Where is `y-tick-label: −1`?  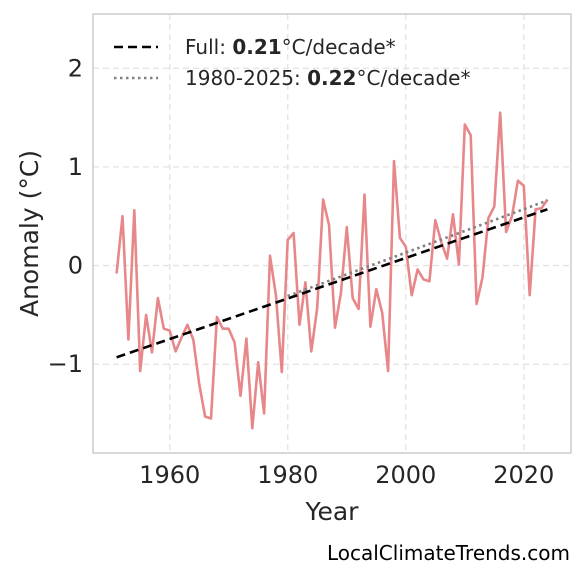
y-tick-label: −1 is located at coordinates (65, 364).